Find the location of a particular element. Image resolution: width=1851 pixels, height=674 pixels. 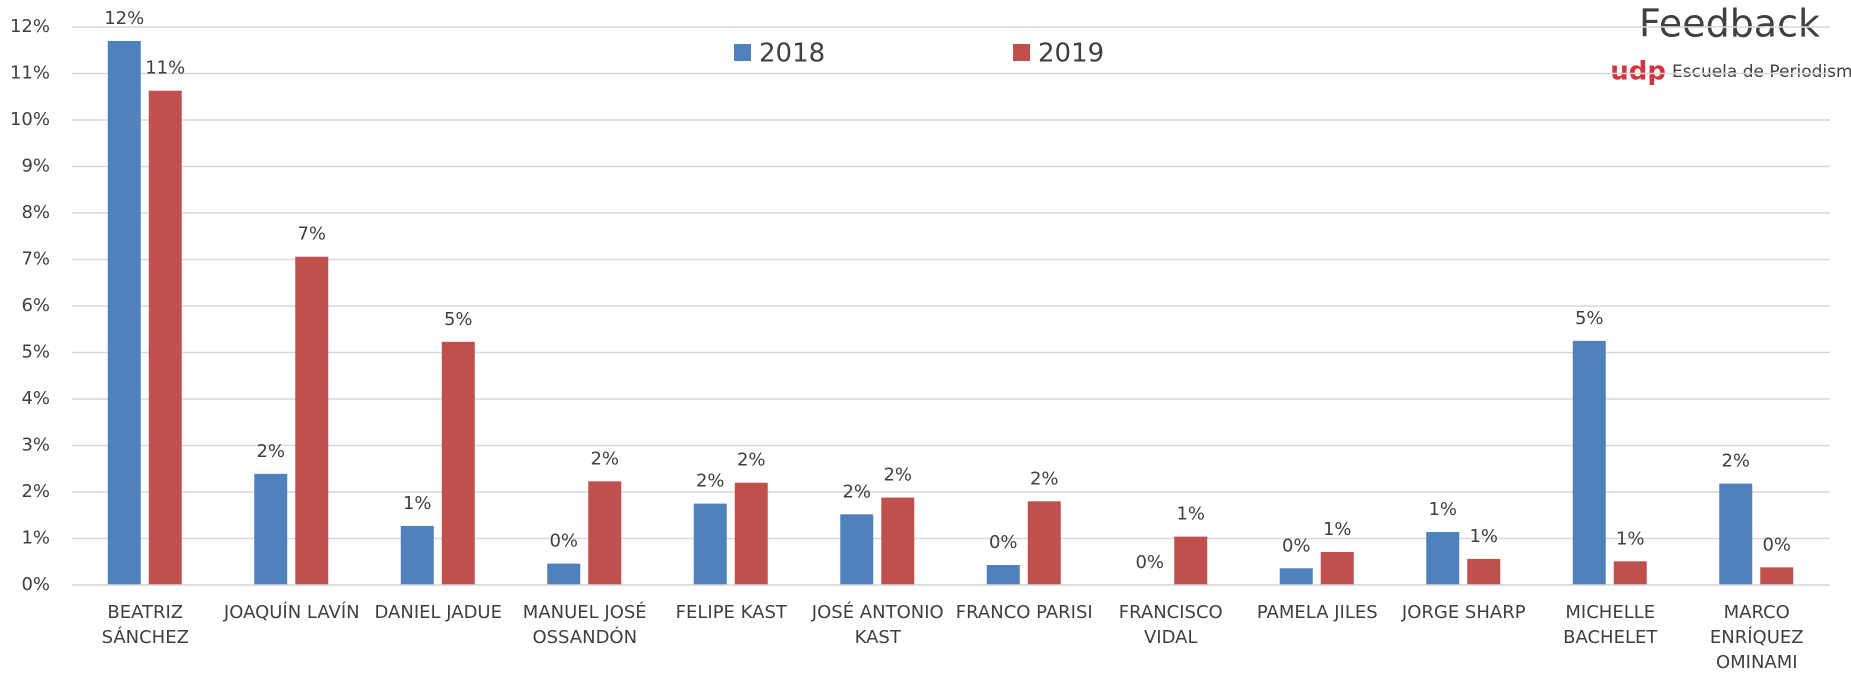

y-tick-label: 3% is located at coordinates (35, 445).